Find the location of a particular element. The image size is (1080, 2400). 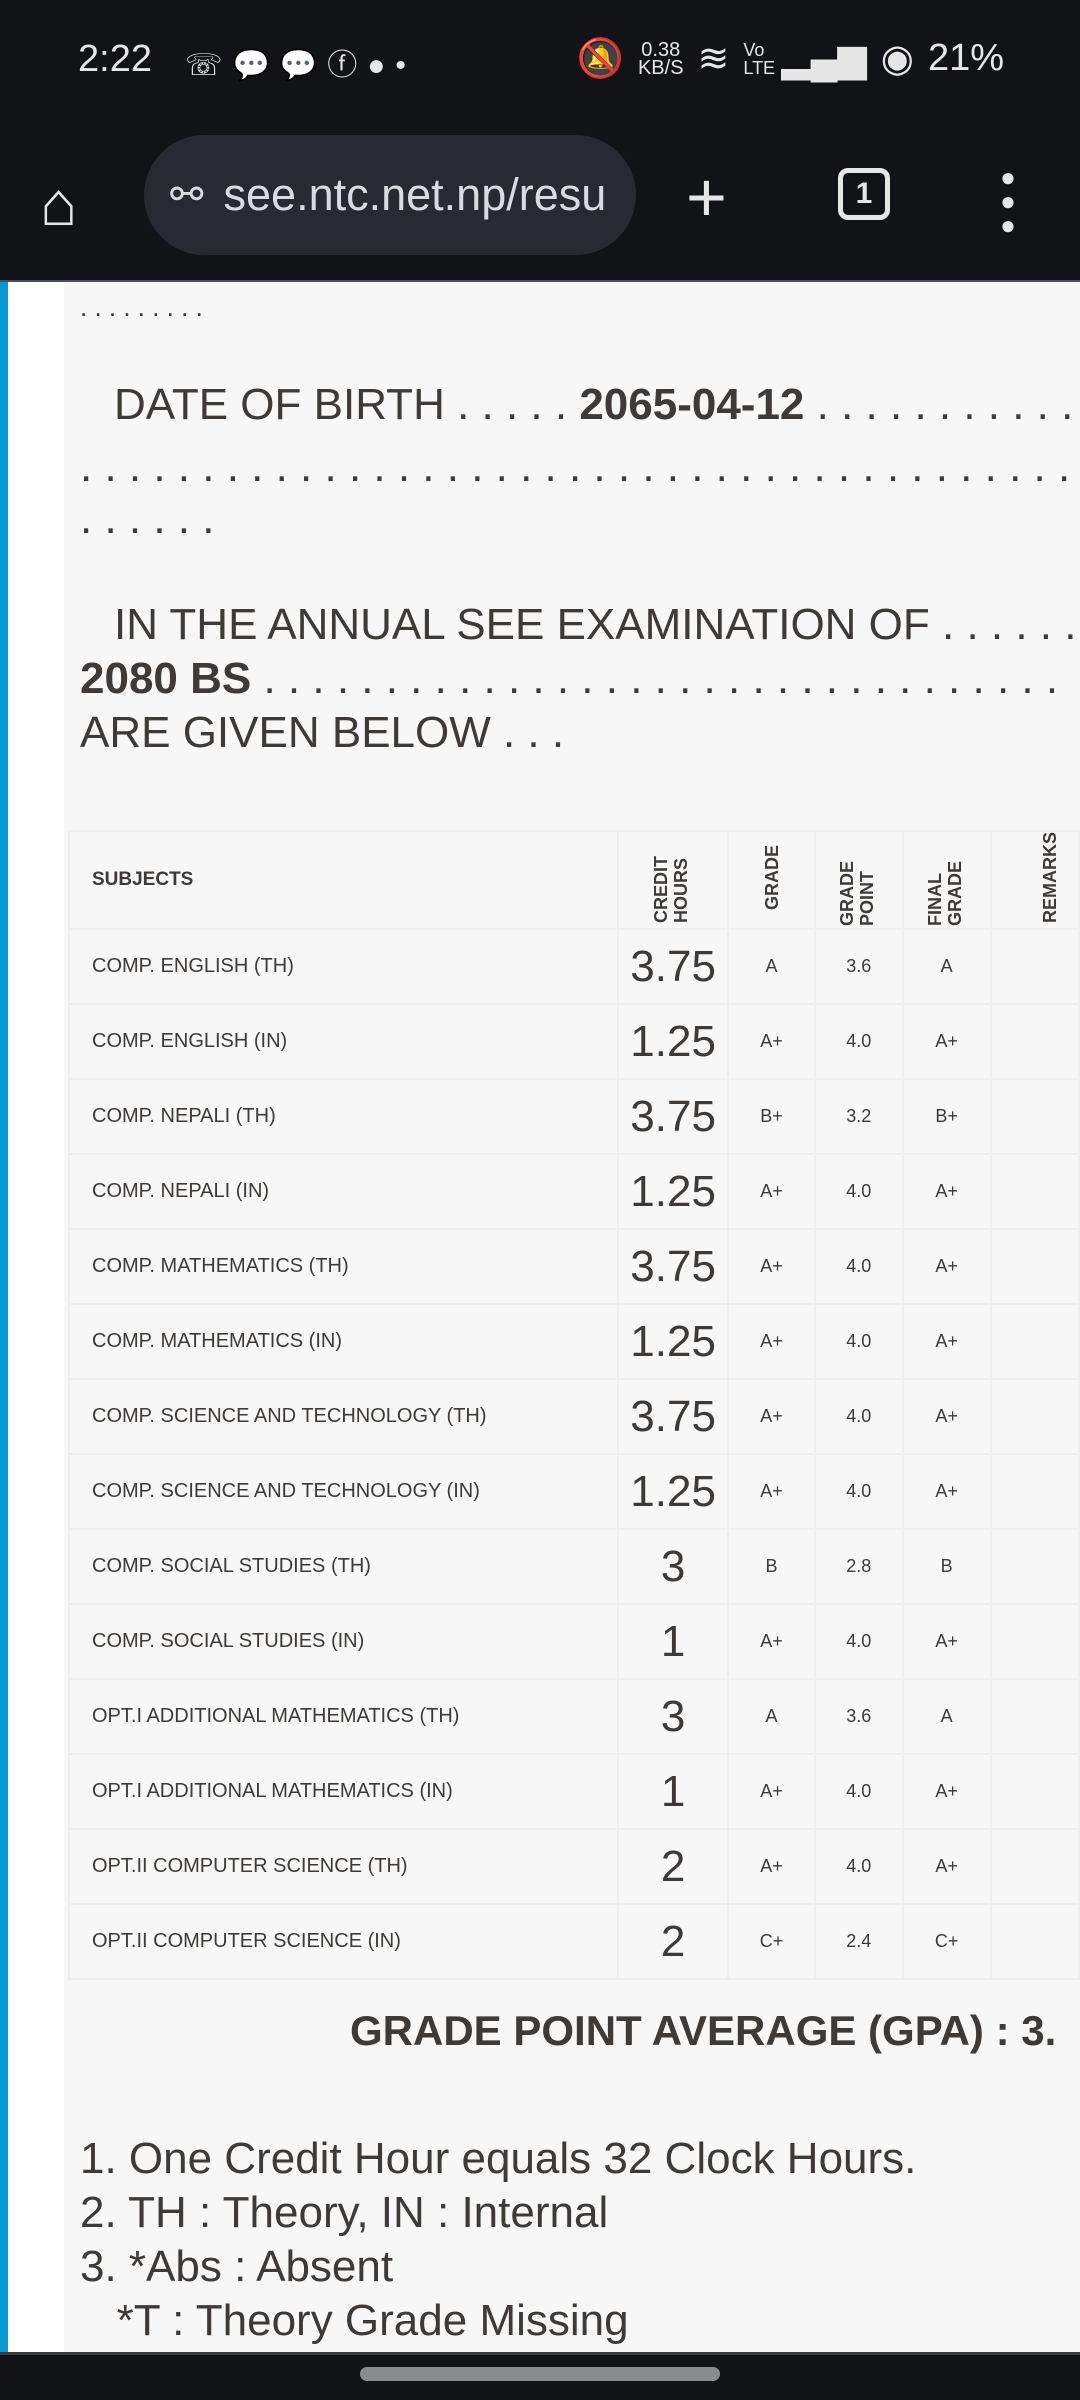

site-settings-icon: ⚯ is located at coordinates (187, 195).